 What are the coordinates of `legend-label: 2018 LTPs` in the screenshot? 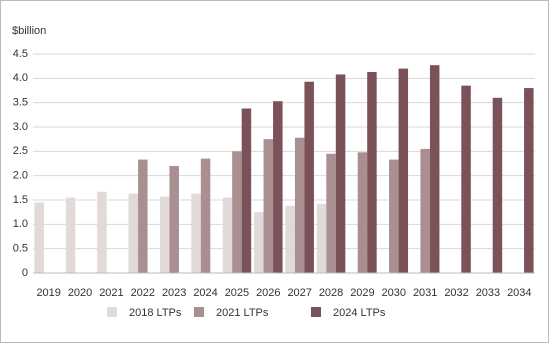 It's located at (155, 313).